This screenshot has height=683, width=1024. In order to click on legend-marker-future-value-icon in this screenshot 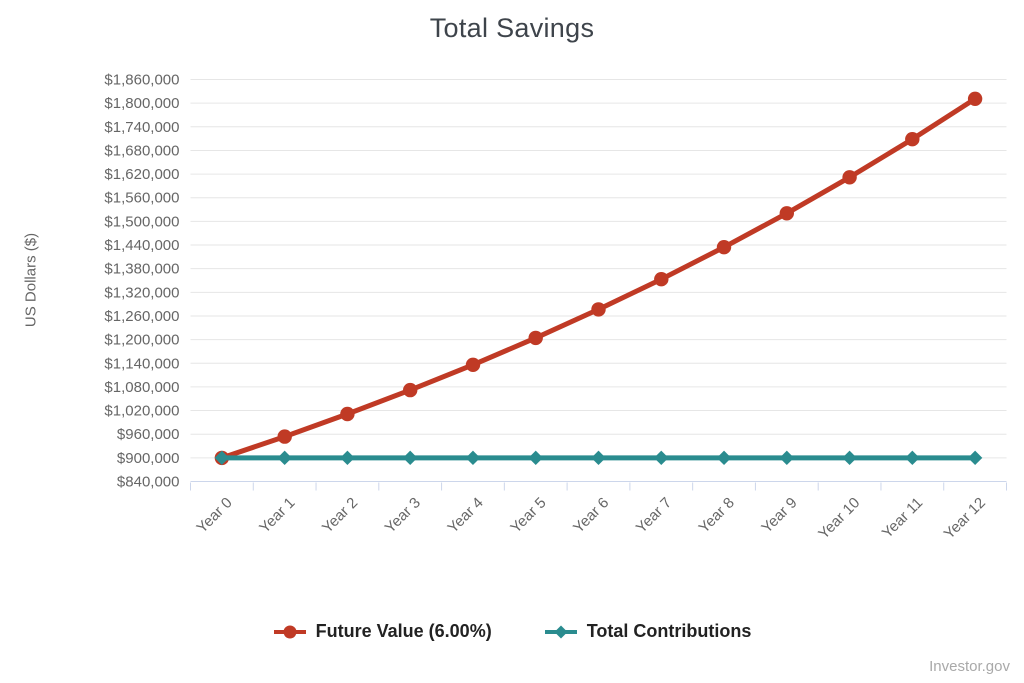, I will do `click(289, 631)`.